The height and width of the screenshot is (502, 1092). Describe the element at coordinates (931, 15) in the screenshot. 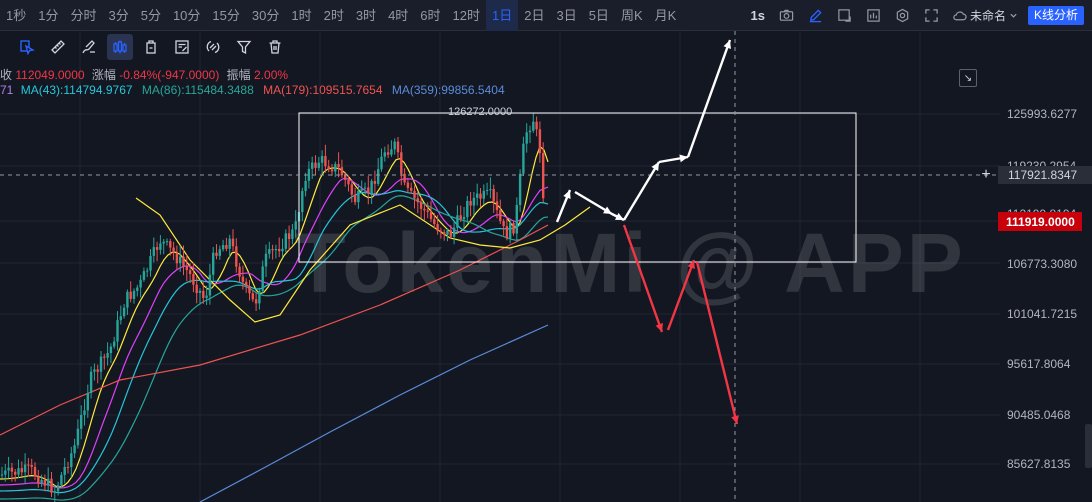

I see `fullscreen-icon` at that location.